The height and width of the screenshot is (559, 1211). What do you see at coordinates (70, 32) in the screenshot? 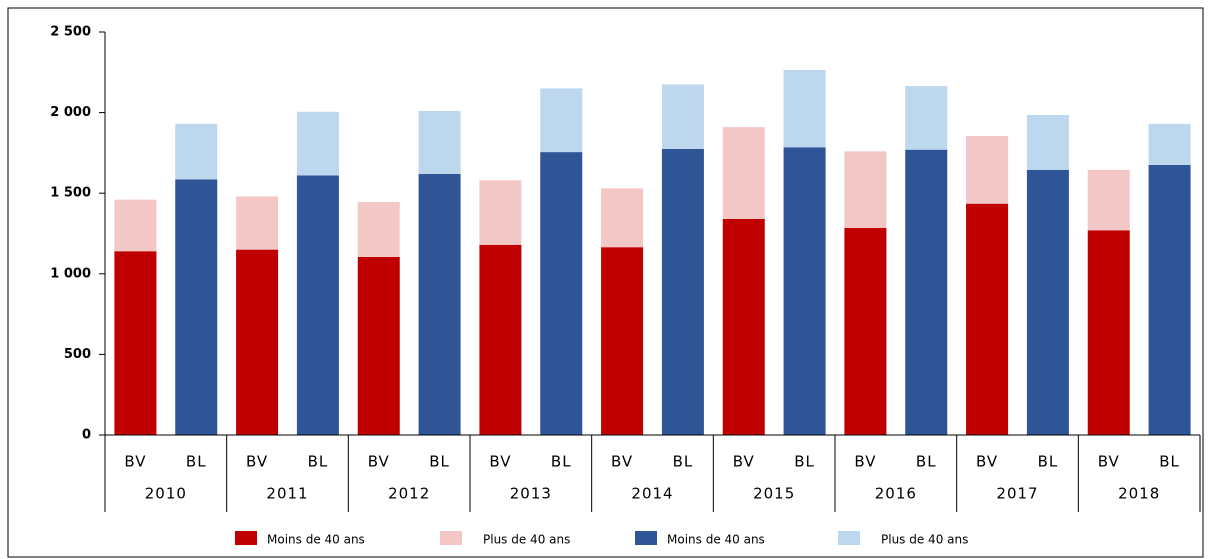
I see `y-tick-label: 2 500` at bounding box center [70, 32].